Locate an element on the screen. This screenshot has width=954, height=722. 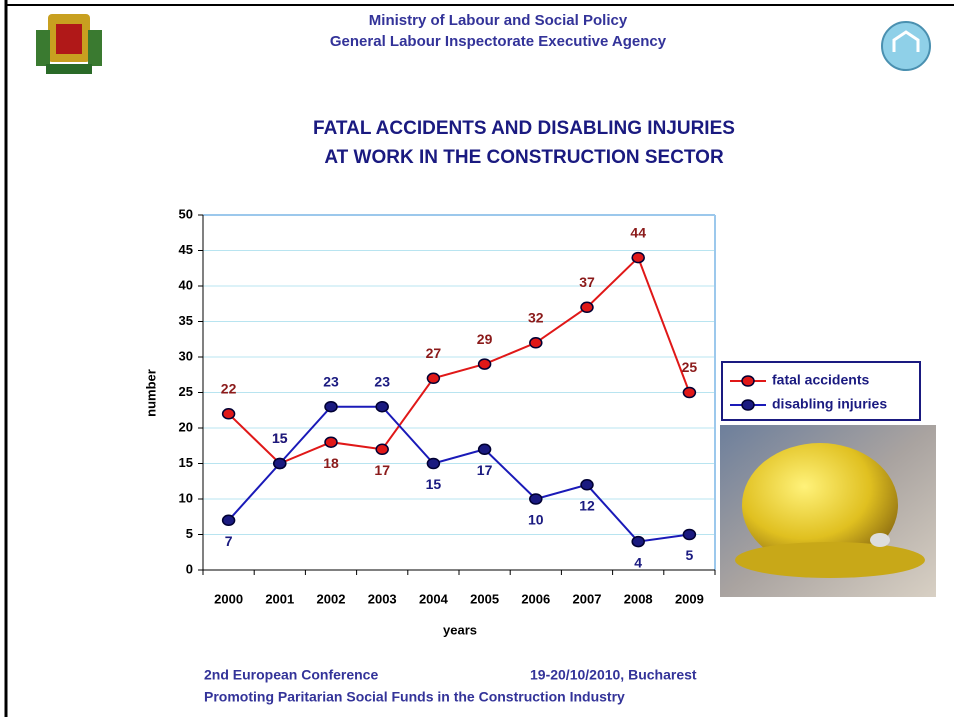
y-tick-label: 45 is located at coordinates (186, 249).